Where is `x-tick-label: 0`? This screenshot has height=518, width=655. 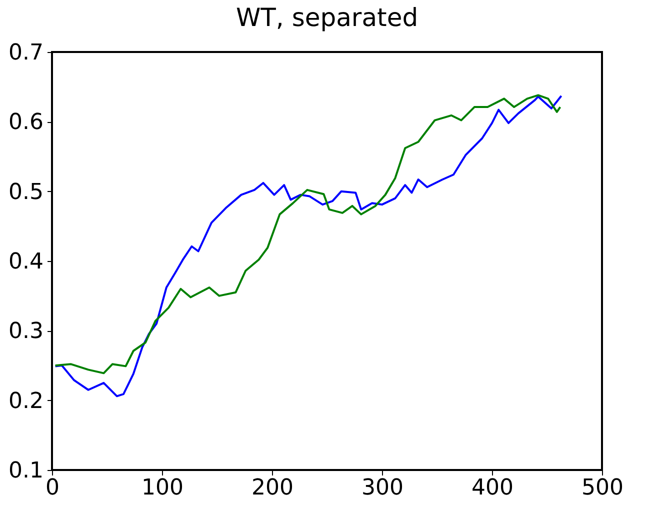 x-tick-label: 0 is located at coordinates (53, 488).